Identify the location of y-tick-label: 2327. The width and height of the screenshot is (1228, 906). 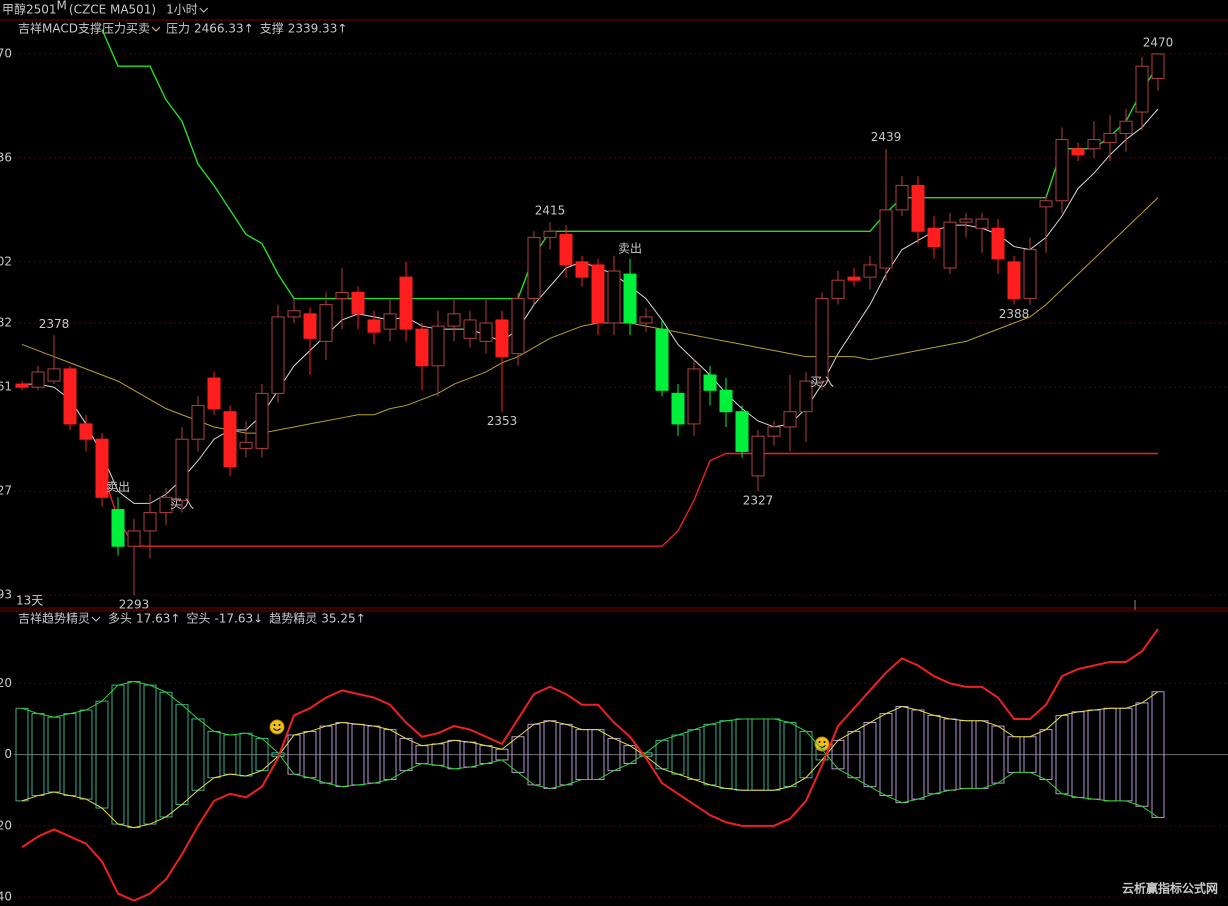
(6, 491).